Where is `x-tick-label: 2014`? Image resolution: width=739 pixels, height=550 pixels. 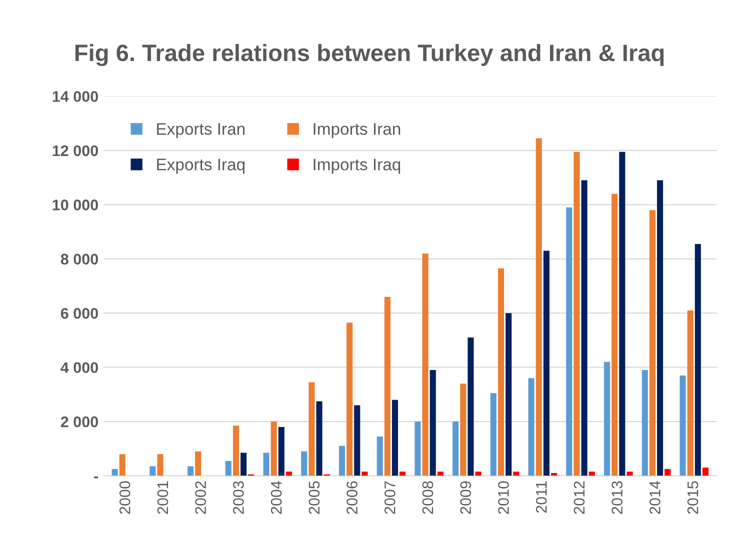
x-tick-label: 2014 is located at coordinates (655, 497).